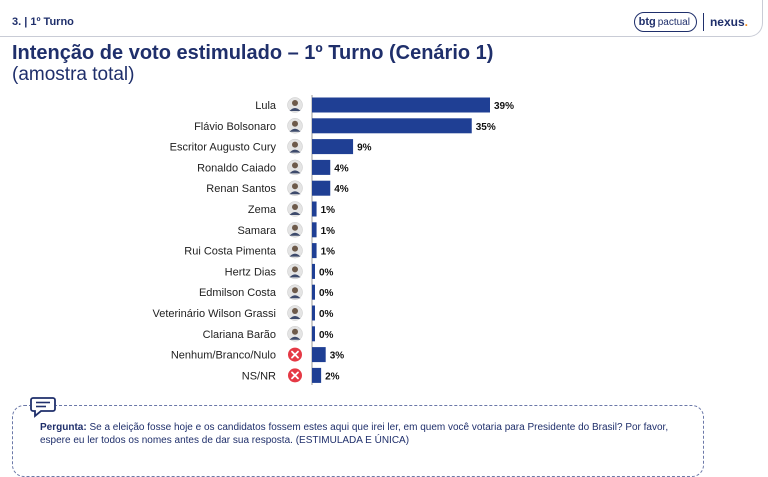  I want to click on logos: btg pactual nexus., so click(690, 22).